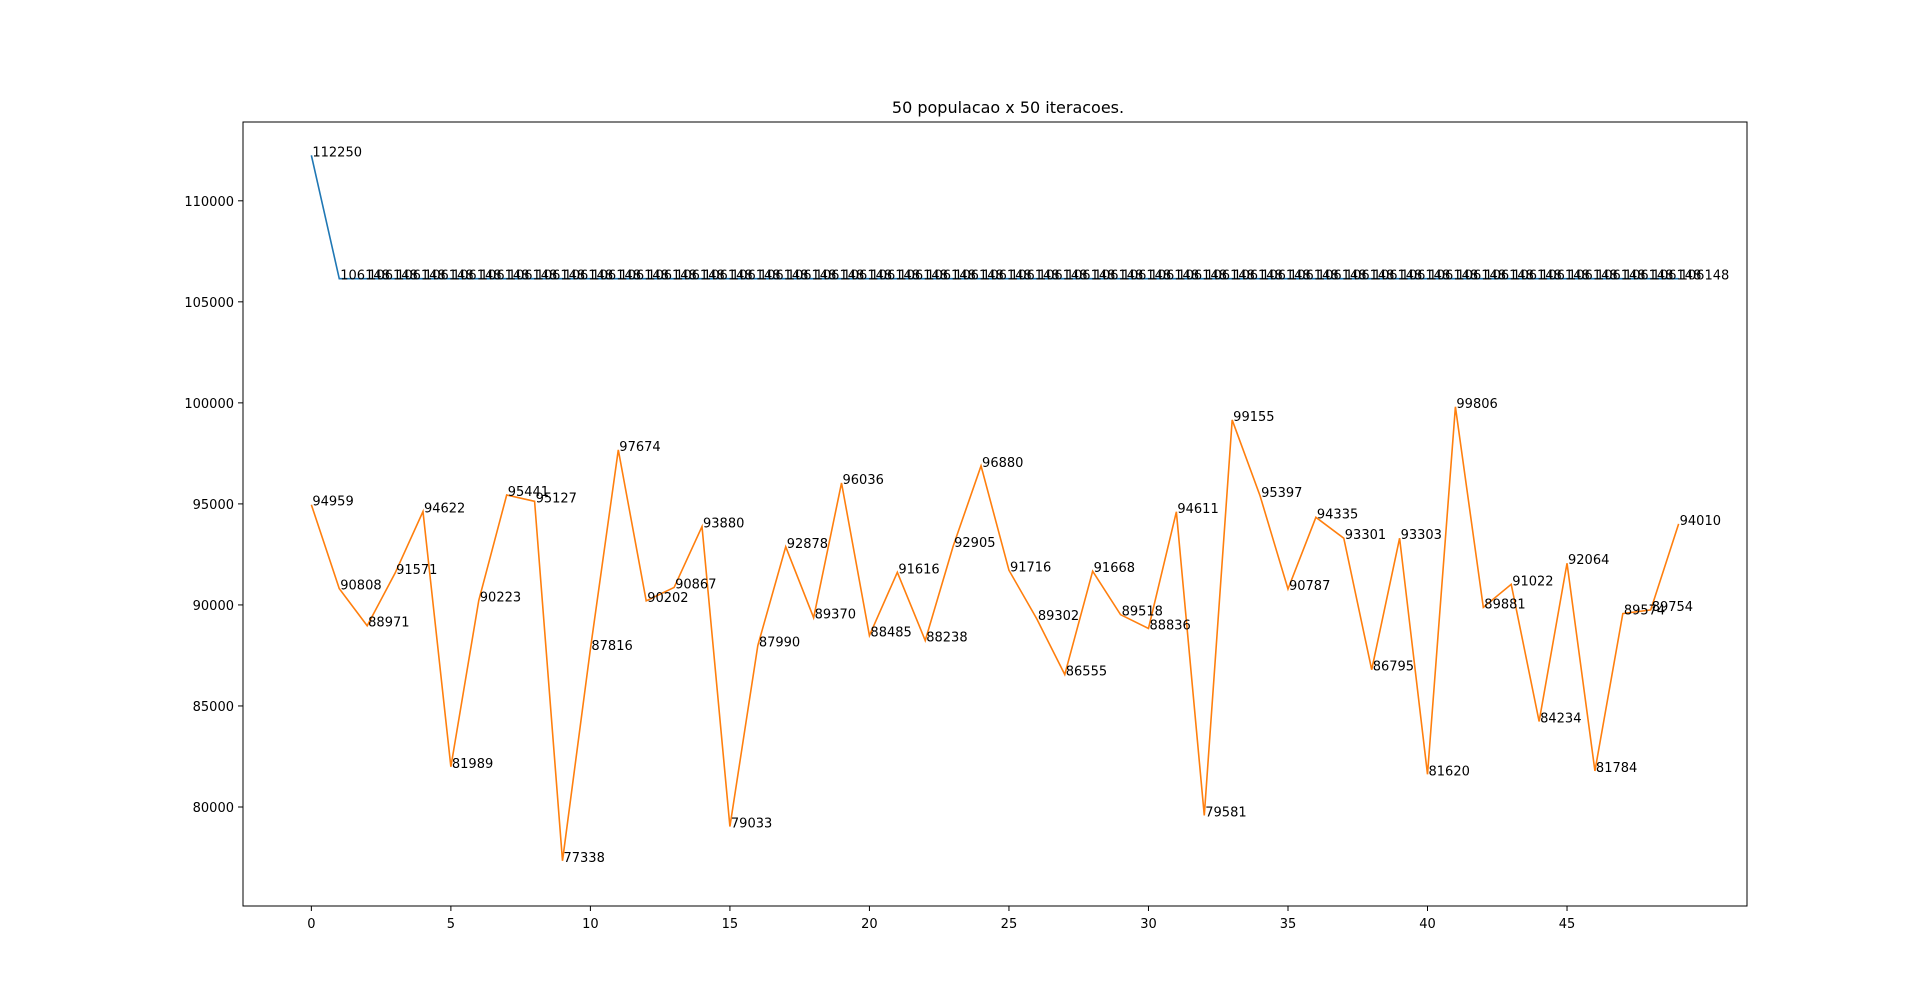 Image resolution: width=1920 pixels, height=1006 pixels. What do you see at coordinates (1567, 924) in the screenshot?
I see `x-tick-label: 45` at bounding box center [1567, 924].